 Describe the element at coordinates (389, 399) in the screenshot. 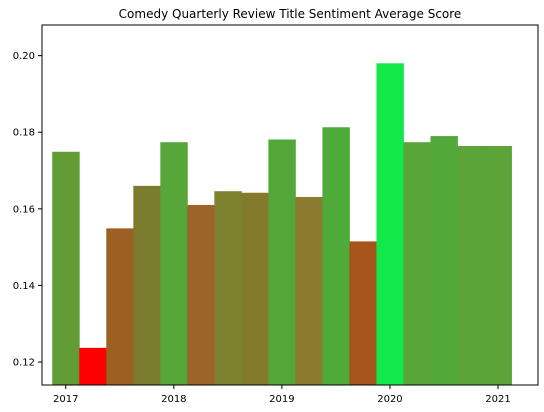

I see `x-tick-label-3: 2020` at that location.